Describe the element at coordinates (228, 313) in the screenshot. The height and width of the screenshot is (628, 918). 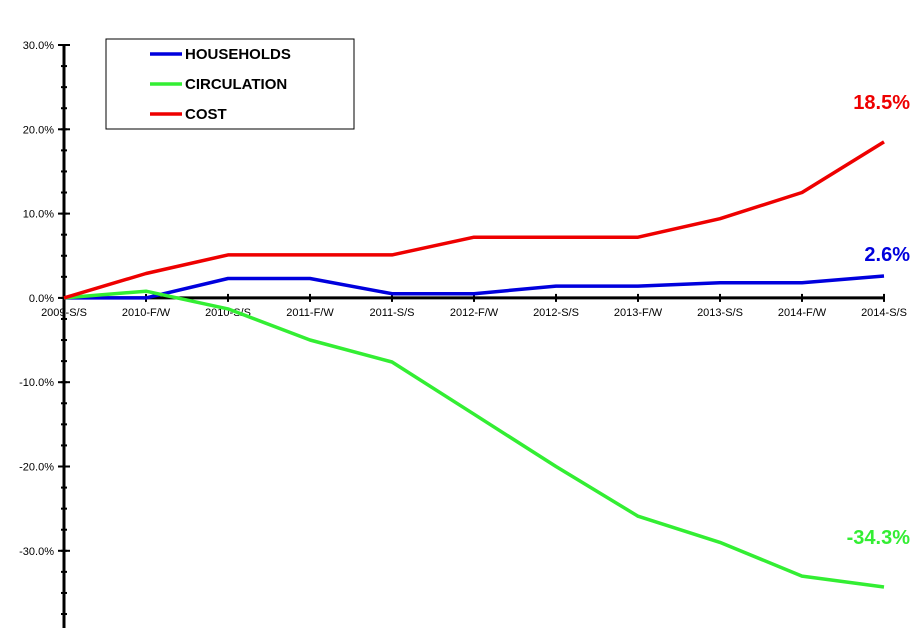
I see `x-tick-label: 2010-S/S` at that location.